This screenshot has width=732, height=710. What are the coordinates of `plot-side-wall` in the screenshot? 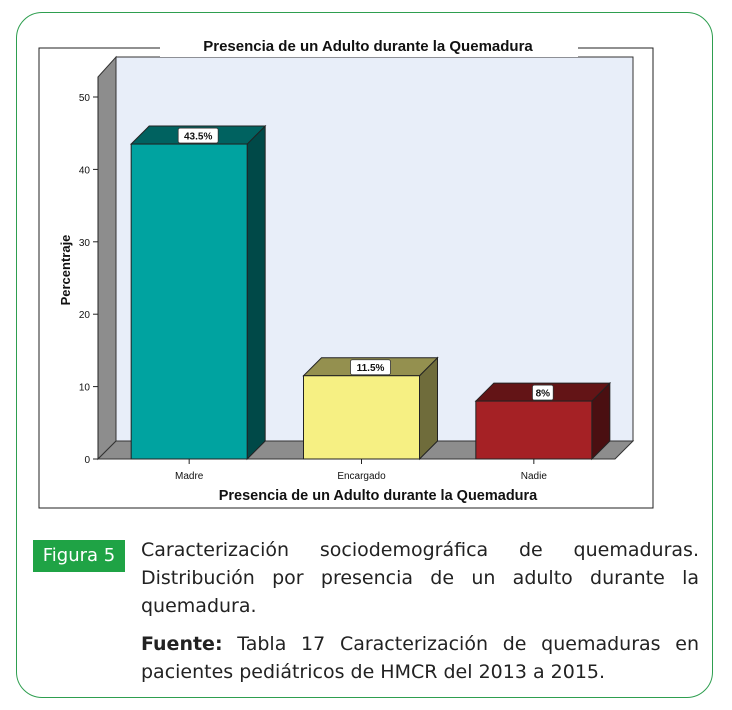 It's located at (107, 258).